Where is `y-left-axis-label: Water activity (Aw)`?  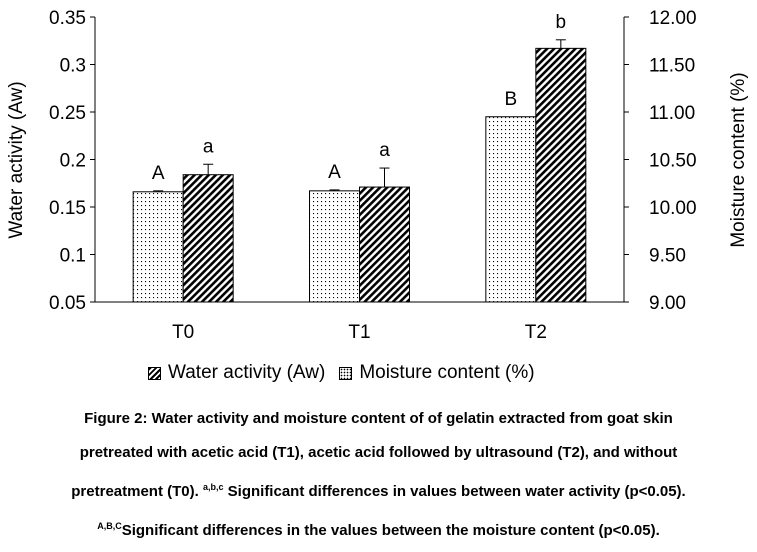
y-left-axis-label: Water activity (Aw) is located at coordinates (16, 159).